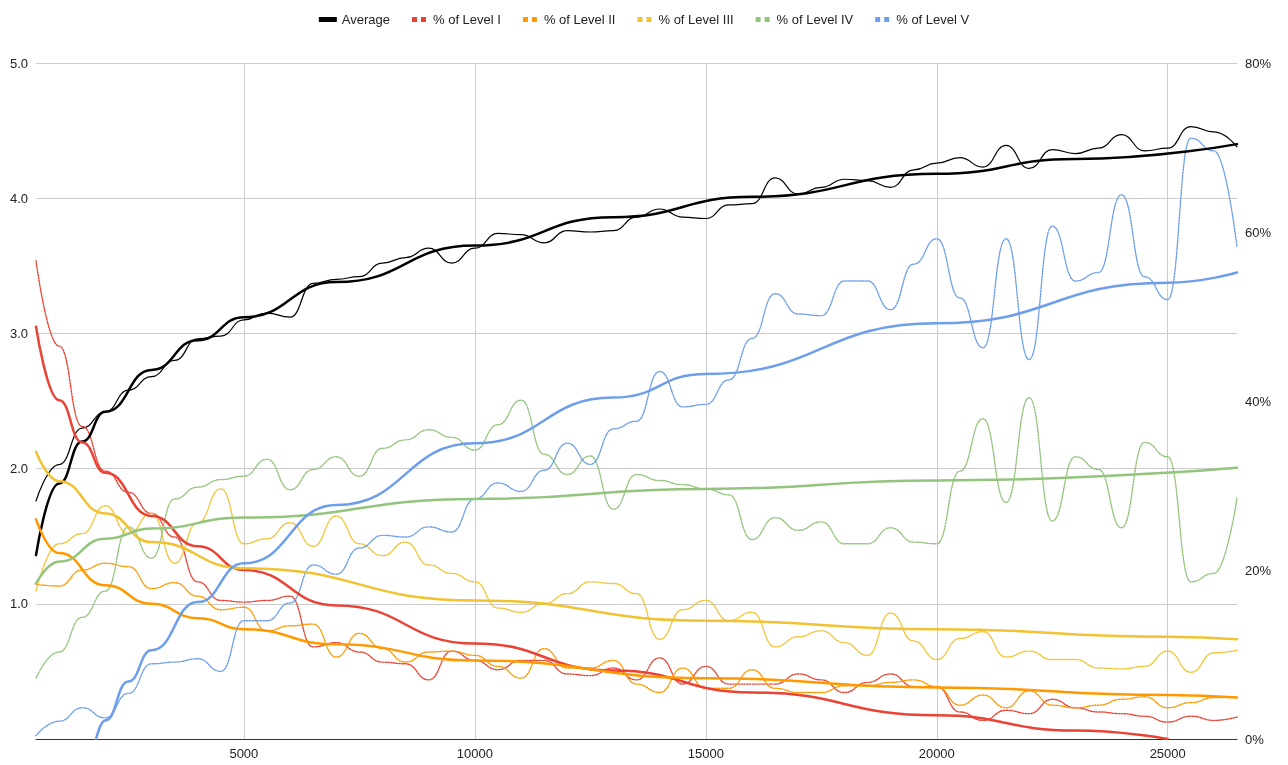 Image resolution: width=1288 pixels, height=765 pixels. What do you see at coordinates (1167, 753) in the screenshot?
I see `x-tick-label: 25000` at bounding box center [1167, 753].